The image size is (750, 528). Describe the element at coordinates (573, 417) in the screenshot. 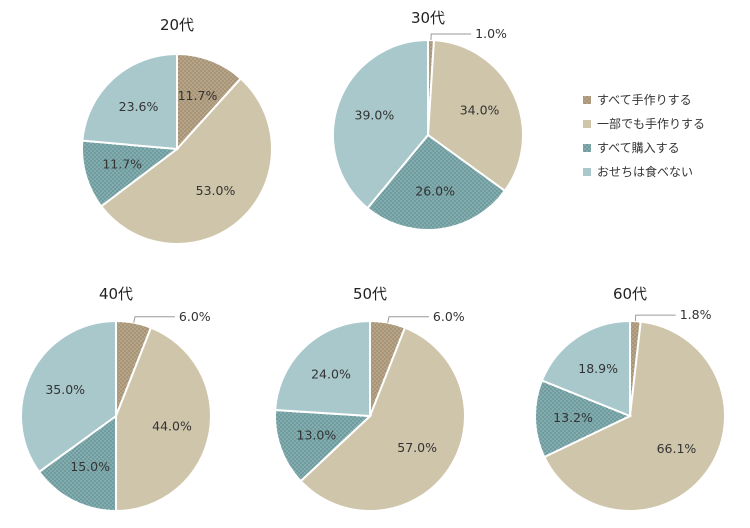

I see `data-label: 13.2%` at that location.